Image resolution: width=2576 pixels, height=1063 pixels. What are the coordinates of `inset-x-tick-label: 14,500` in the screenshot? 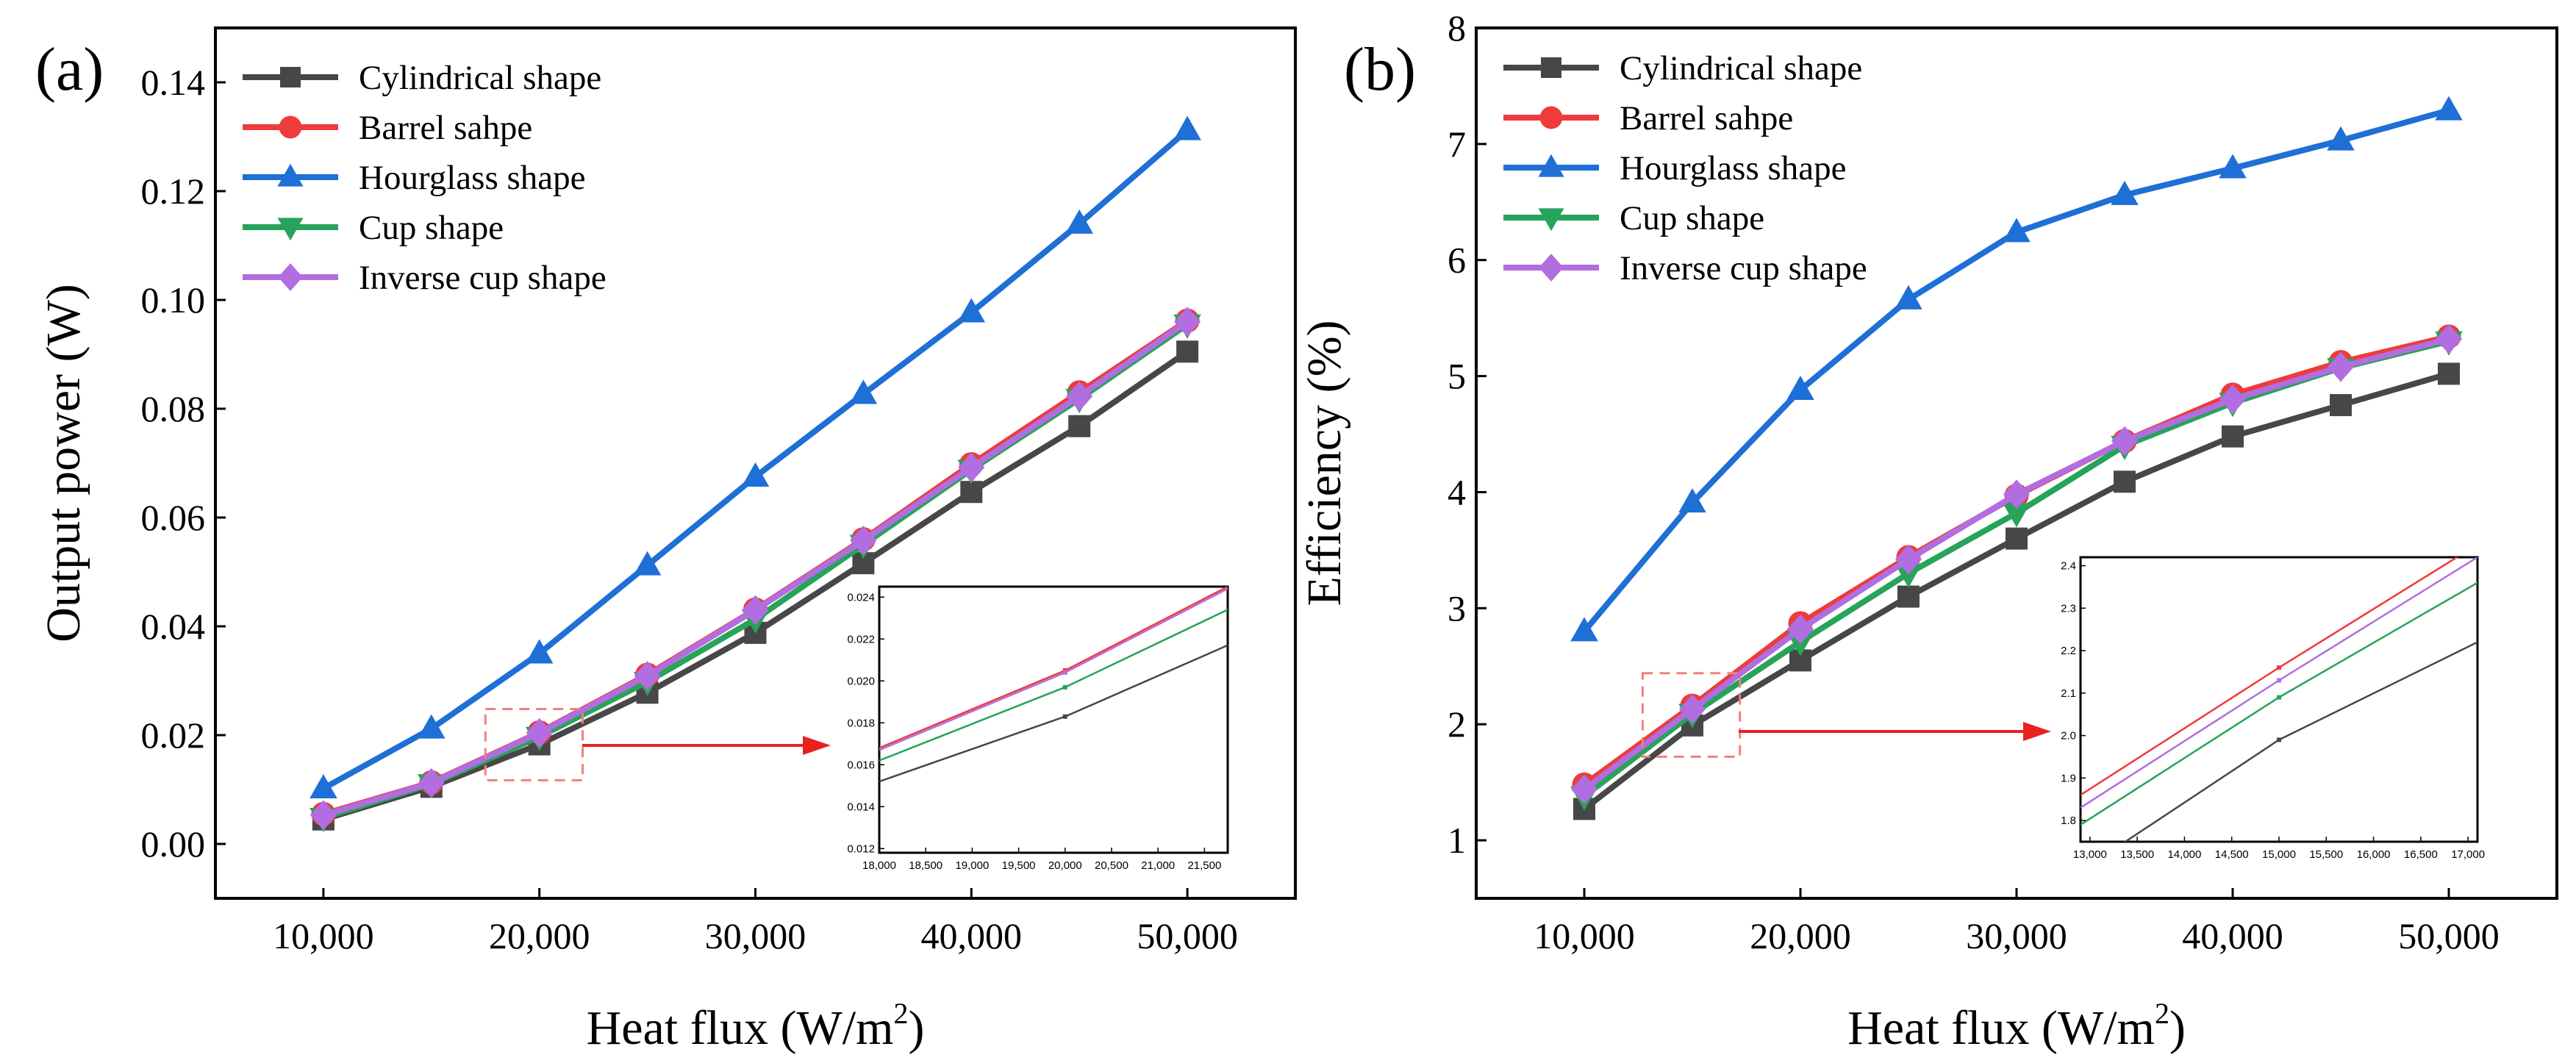 It's located at (2232, 855).